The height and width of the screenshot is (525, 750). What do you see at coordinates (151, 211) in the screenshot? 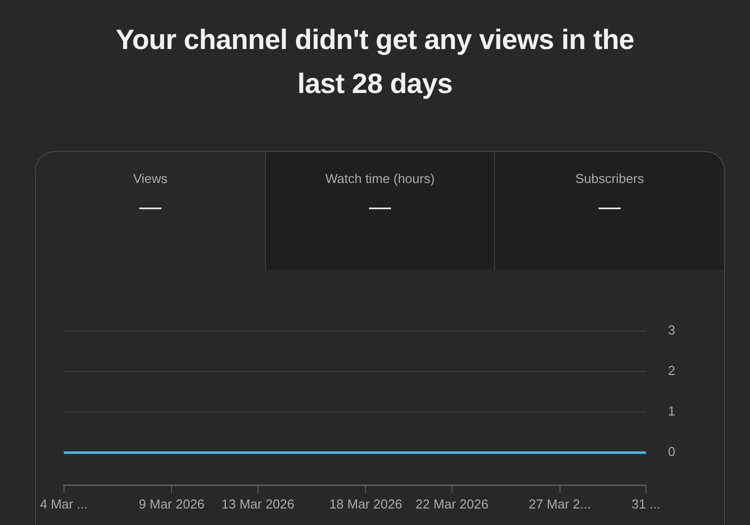
I see `metric-tab: Views —` at bounding box center [151, 211].